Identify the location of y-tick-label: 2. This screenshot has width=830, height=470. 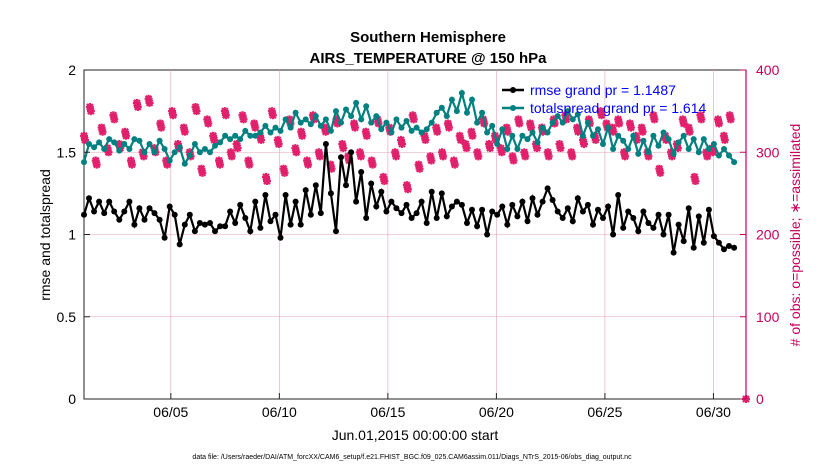
(72, 70).